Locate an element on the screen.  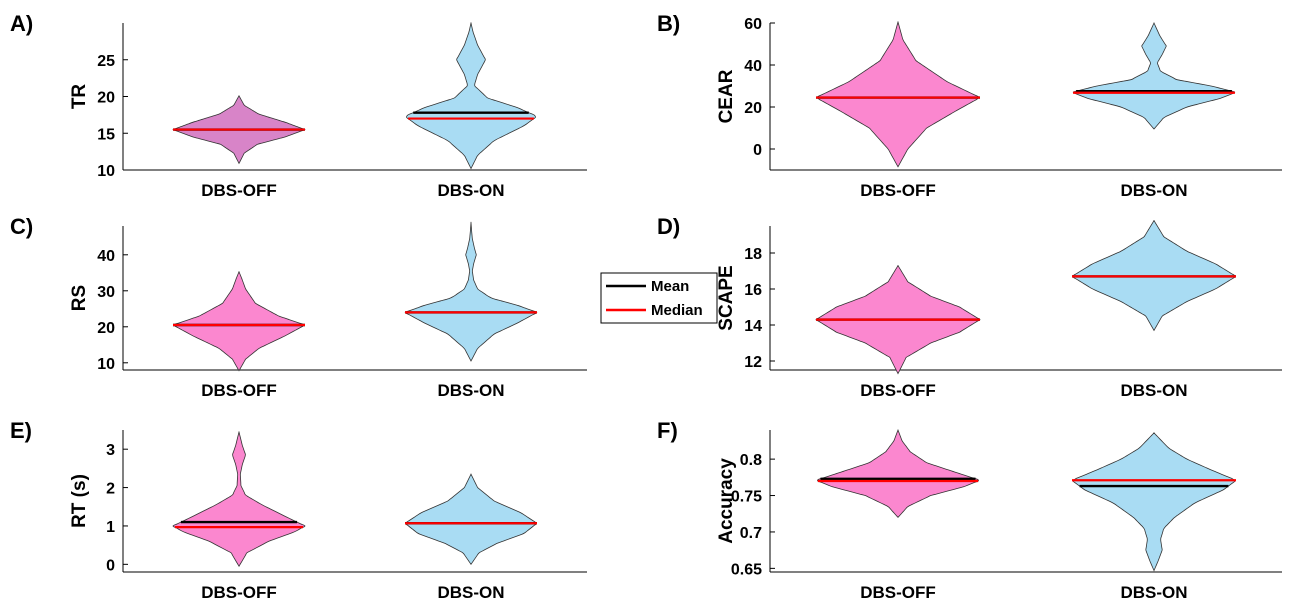
y-tick-label: 2 is located at coordinates (110, 489).